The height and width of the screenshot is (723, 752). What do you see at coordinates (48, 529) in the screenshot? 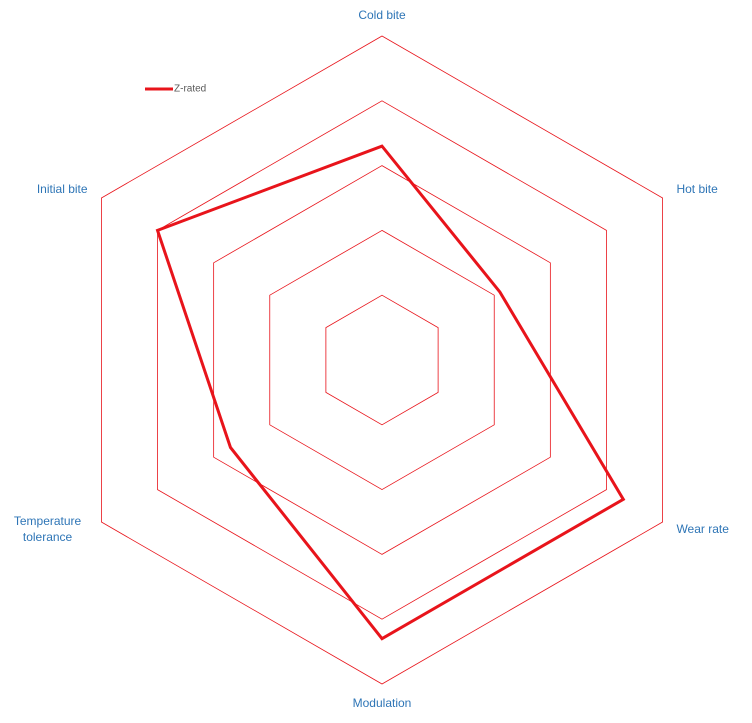
I see `axis-label: Temperature tolerance` at bounding box center [48, 529].